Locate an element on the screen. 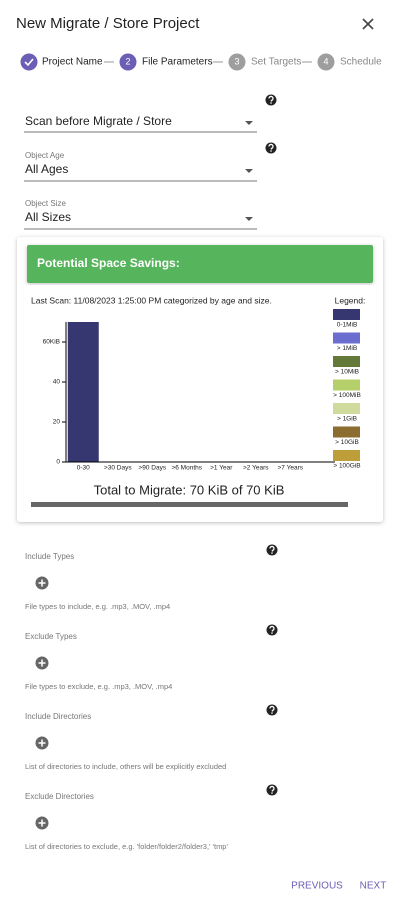 The width and height of the screenshot is (400, 905). filter-label: Include Directories is located at coordinates (58, 716).